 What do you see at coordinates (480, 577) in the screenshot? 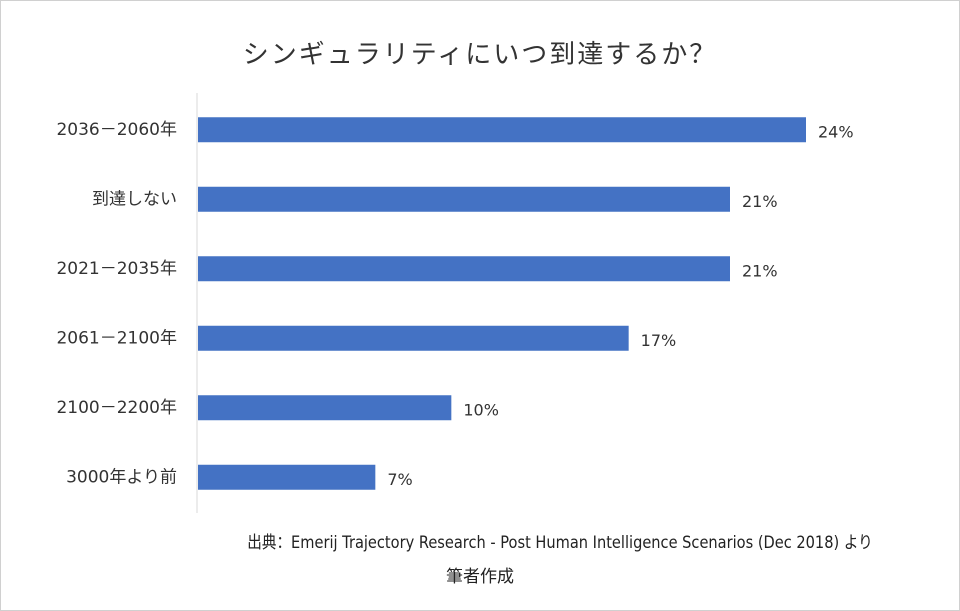
I see `source-credit-line2: 筆者作成` at bounding box center [480, 577].